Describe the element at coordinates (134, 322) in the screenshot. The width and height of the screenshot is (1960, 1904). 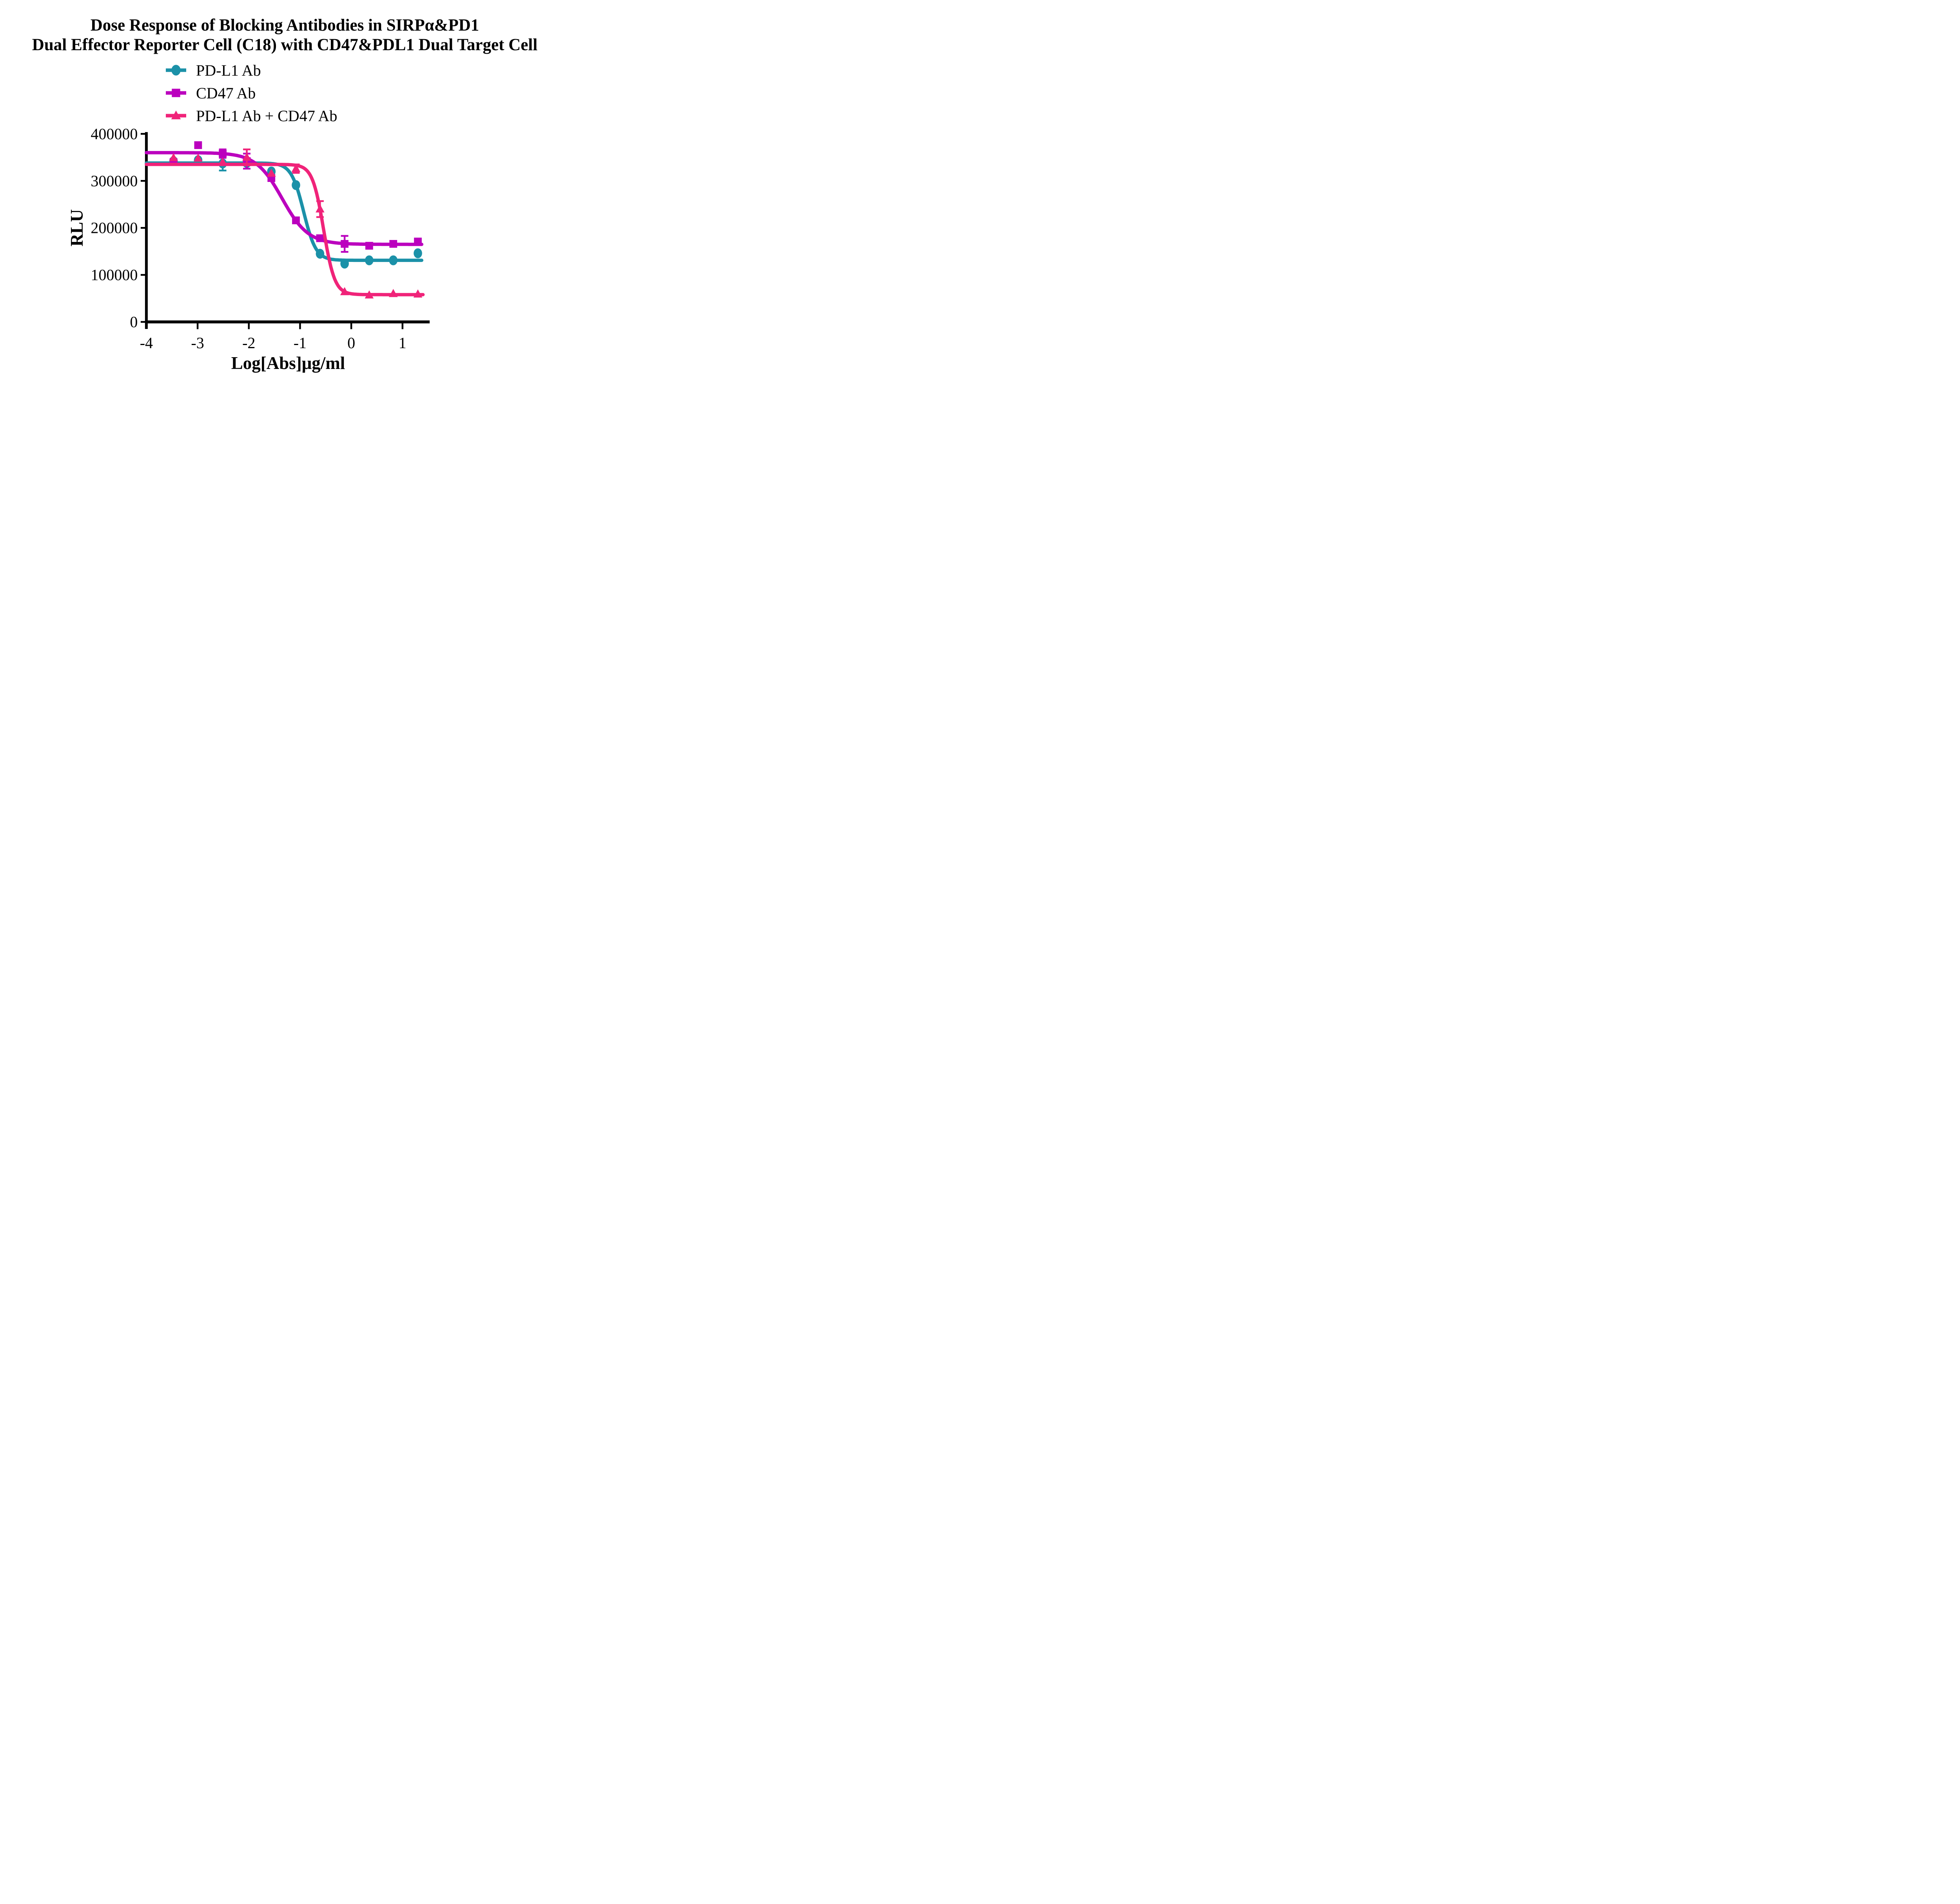
I see `y-tick-label: 0` at that location.